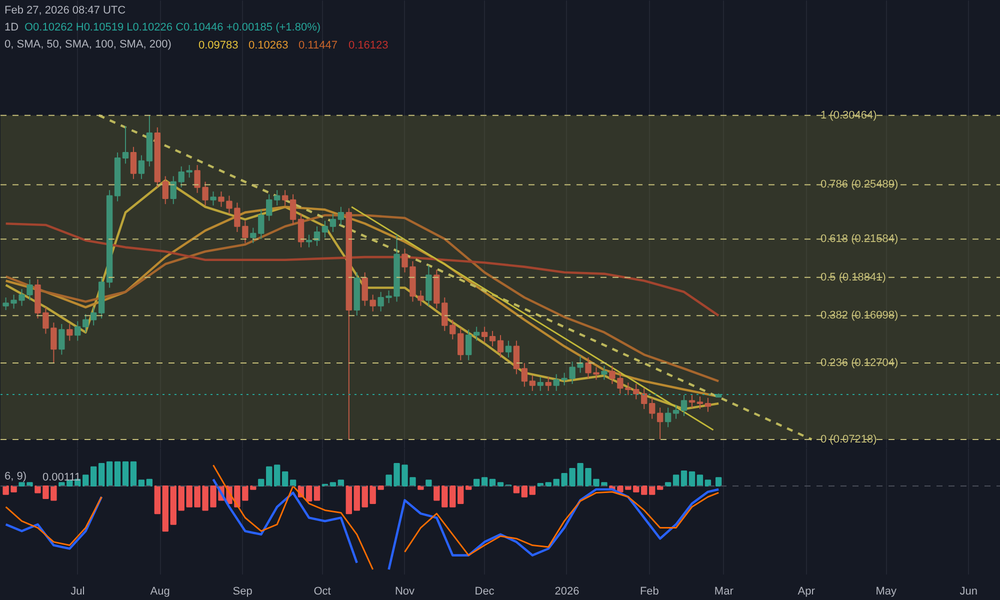 Image resolution: width=1000 pixels, height=600 pixels. I want to click on x-tick-label: 2026, so click(567, 592).